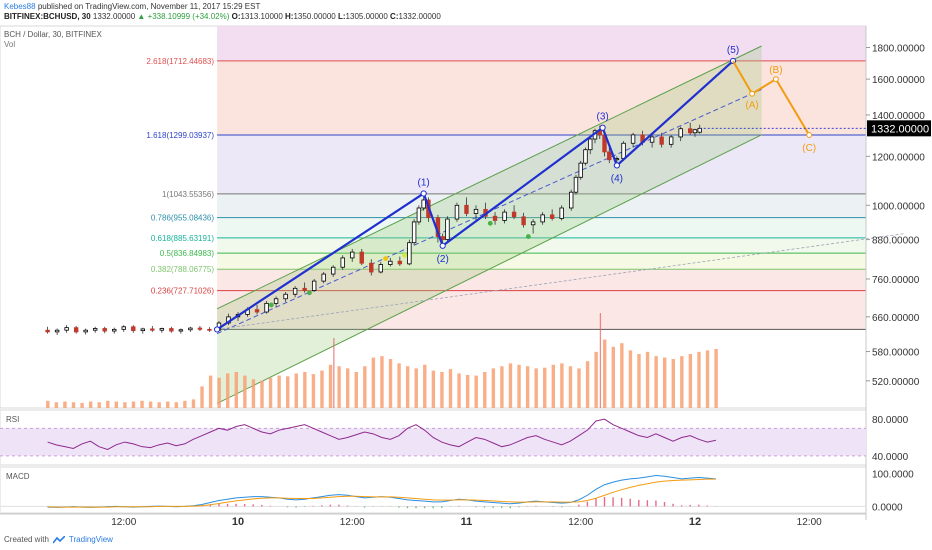  Describe the element at coordinates (896, 280) in the screenshot. I see `price-tick-label: 760.00000` at that location.